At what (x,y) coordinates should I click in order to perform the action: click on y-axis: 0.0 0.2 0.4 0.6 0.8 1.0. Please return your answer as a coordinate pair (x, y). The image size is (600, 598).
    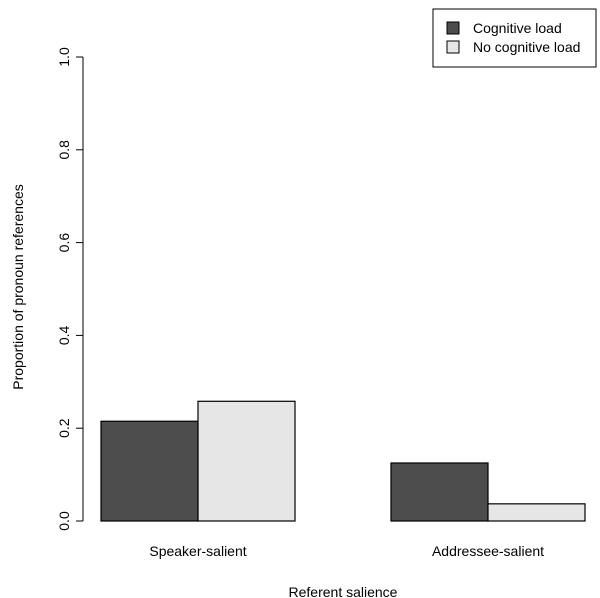
    Looking at the image, I should click on (70, 289).